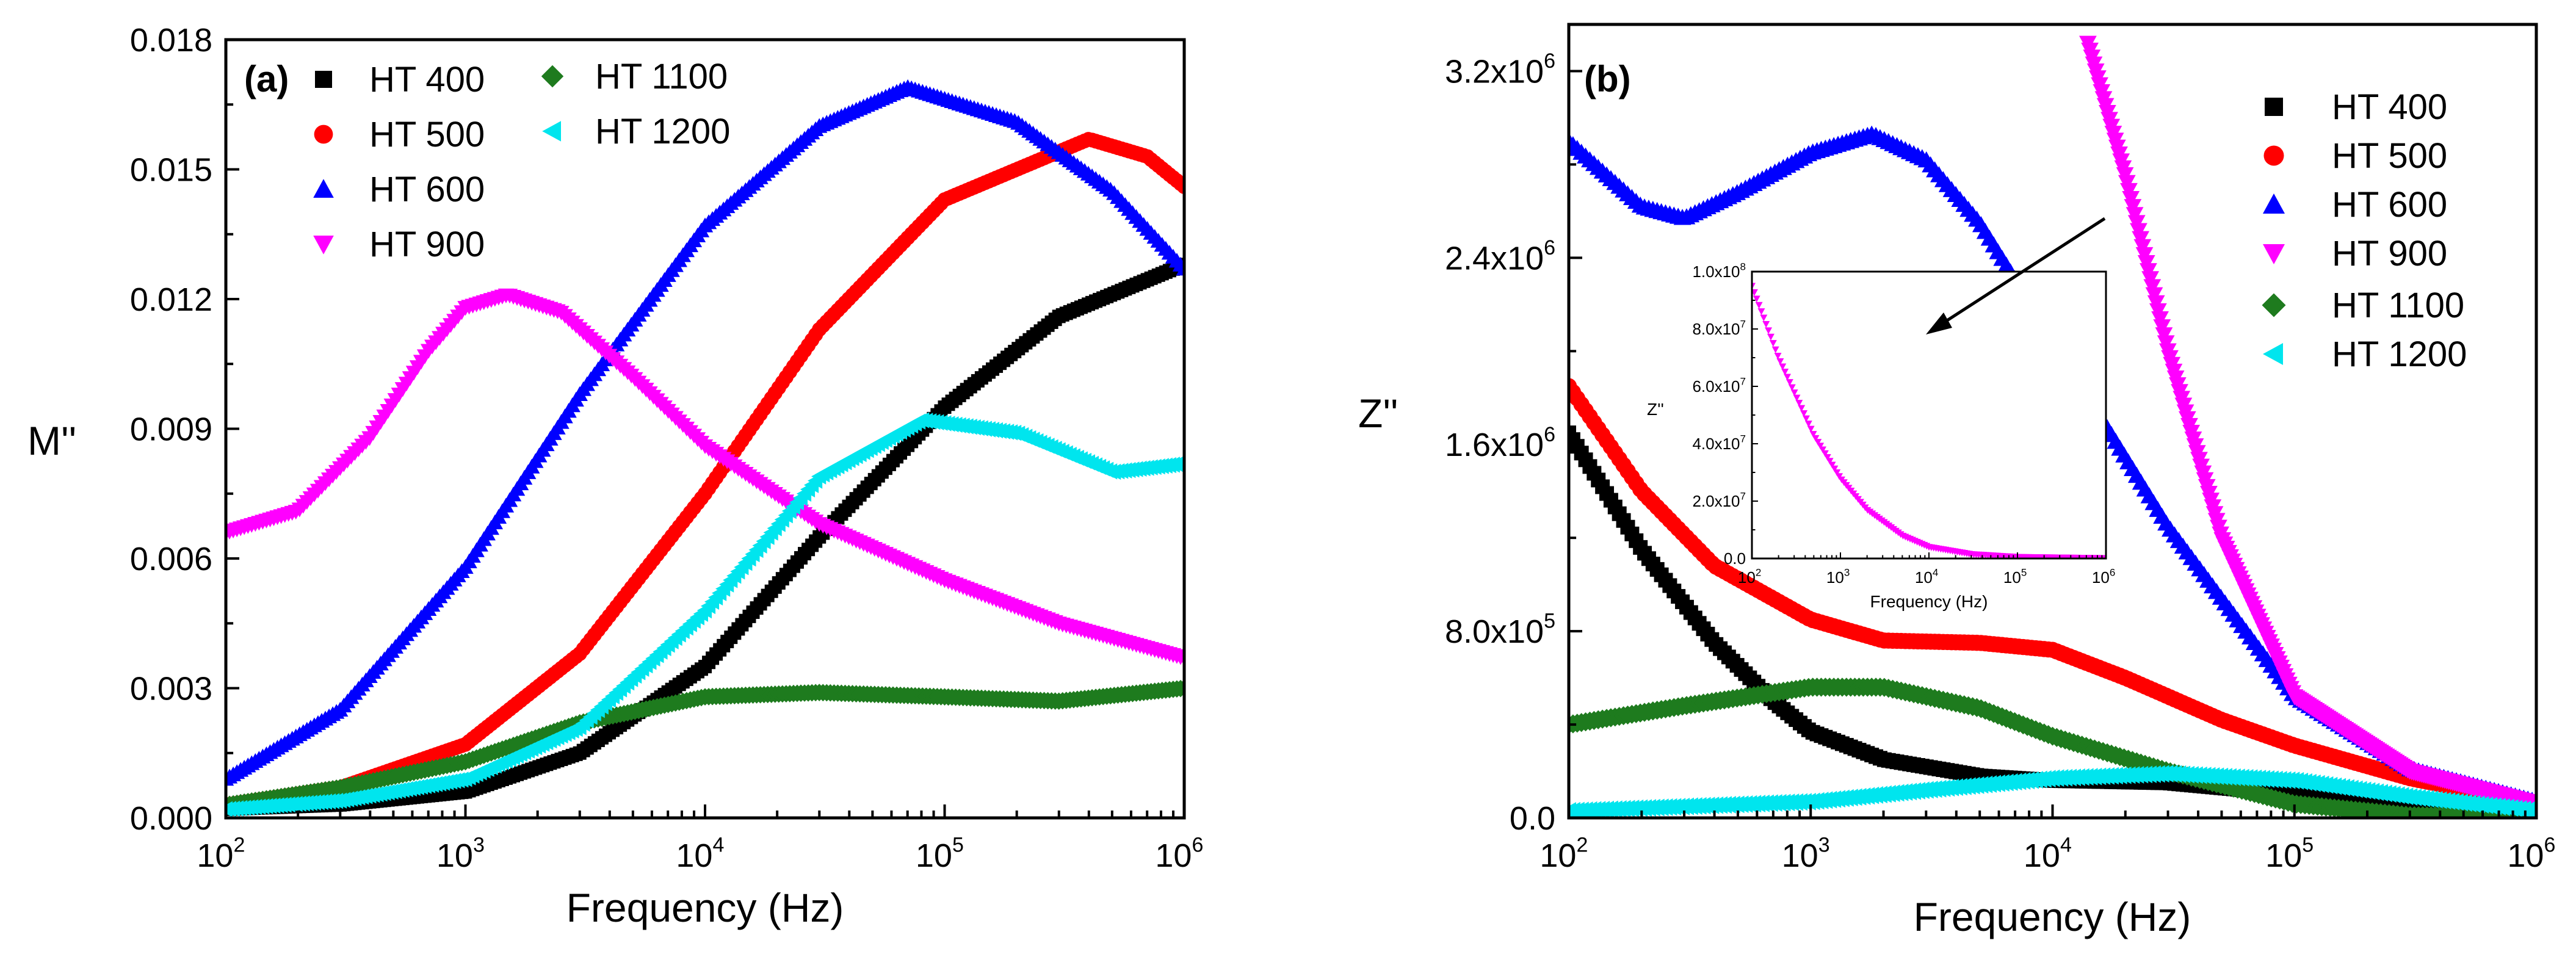  What do you see at coordinates (427, 134) in the screenshot?
I see `chart-a-legend-label: HT 500` at bounding box center [427, 134].